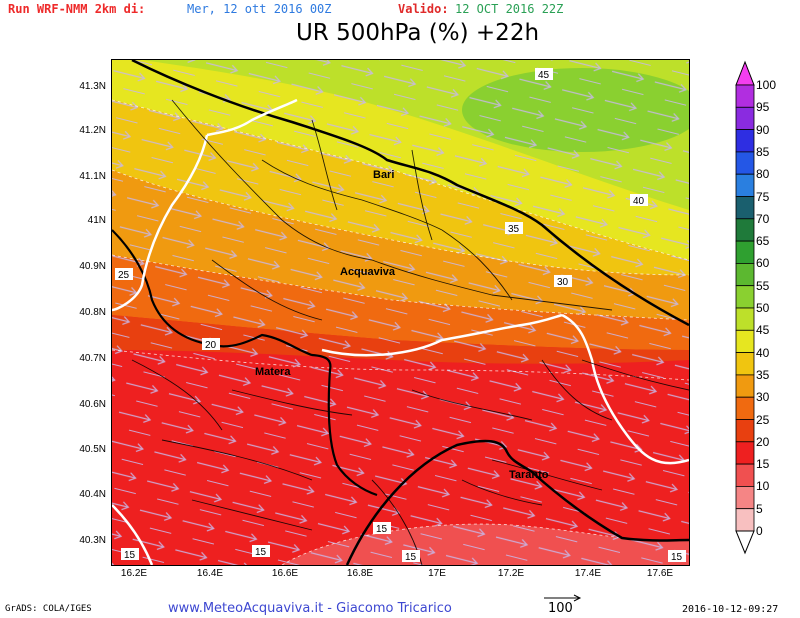  Describe the element at coordinates (677, 557) in the screenshot. I see `contour-label-15e: 15` at that location.